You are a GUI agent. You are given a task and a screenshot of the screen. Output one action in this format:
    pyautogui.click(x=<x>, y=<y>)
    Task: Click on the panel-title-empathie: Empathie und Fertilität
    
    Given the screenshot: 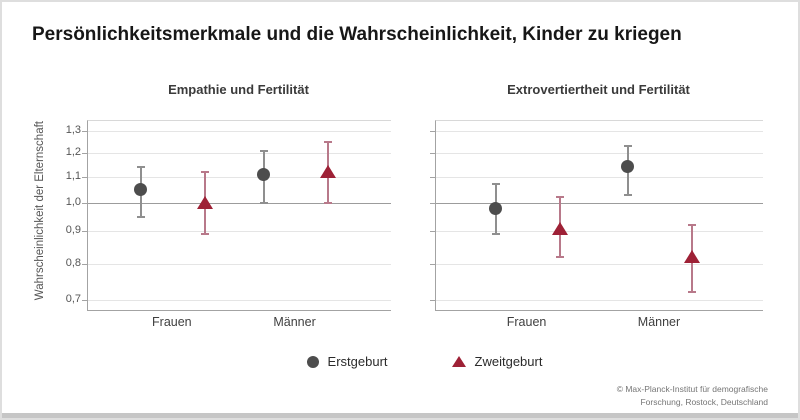 What is the action you would take?
    pyautogui.click(x=238, y=89)
    